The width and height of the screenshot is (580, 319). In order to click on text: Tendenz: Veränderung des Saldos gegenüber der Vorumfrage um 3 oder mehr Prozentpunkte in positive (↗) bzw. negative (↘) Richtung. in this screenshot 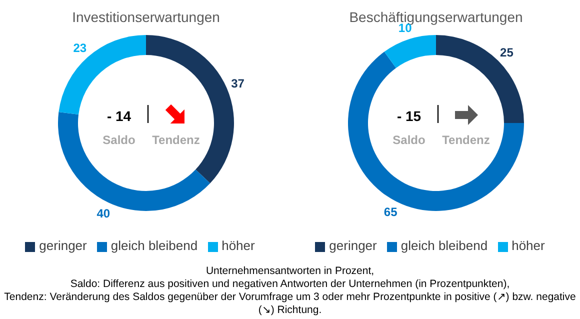, I will do `click(290, 304)`.